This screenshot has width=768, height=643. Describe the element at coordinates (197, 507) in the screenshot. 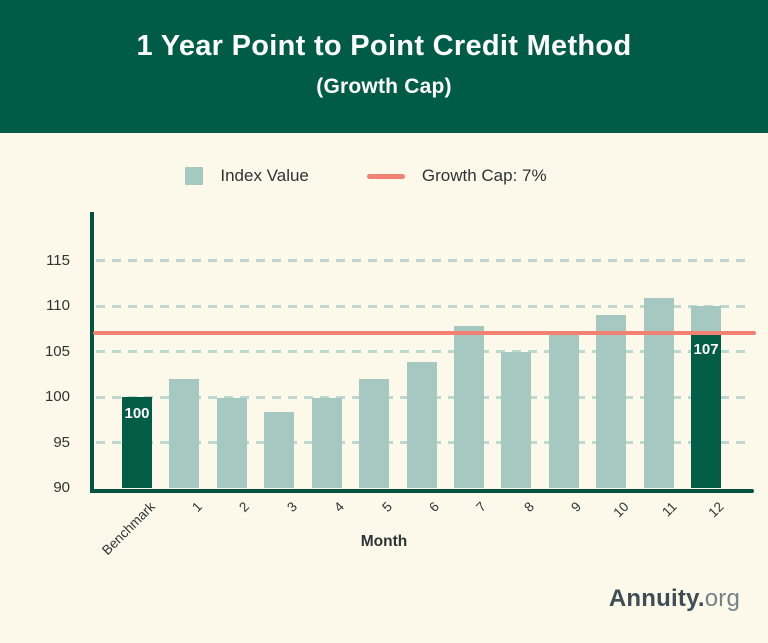

I see `x-tick-label-1: 1` at that location.